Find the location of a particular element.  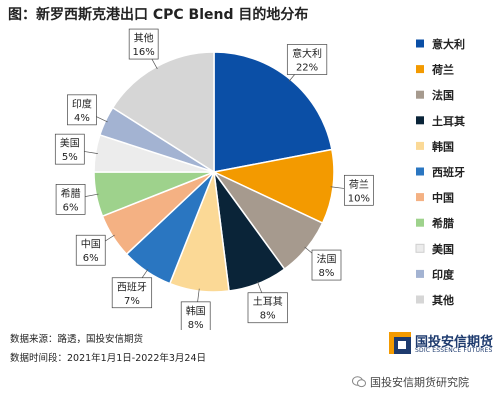

slice-label-name: 希腊 is located at coordinates (71, 193).